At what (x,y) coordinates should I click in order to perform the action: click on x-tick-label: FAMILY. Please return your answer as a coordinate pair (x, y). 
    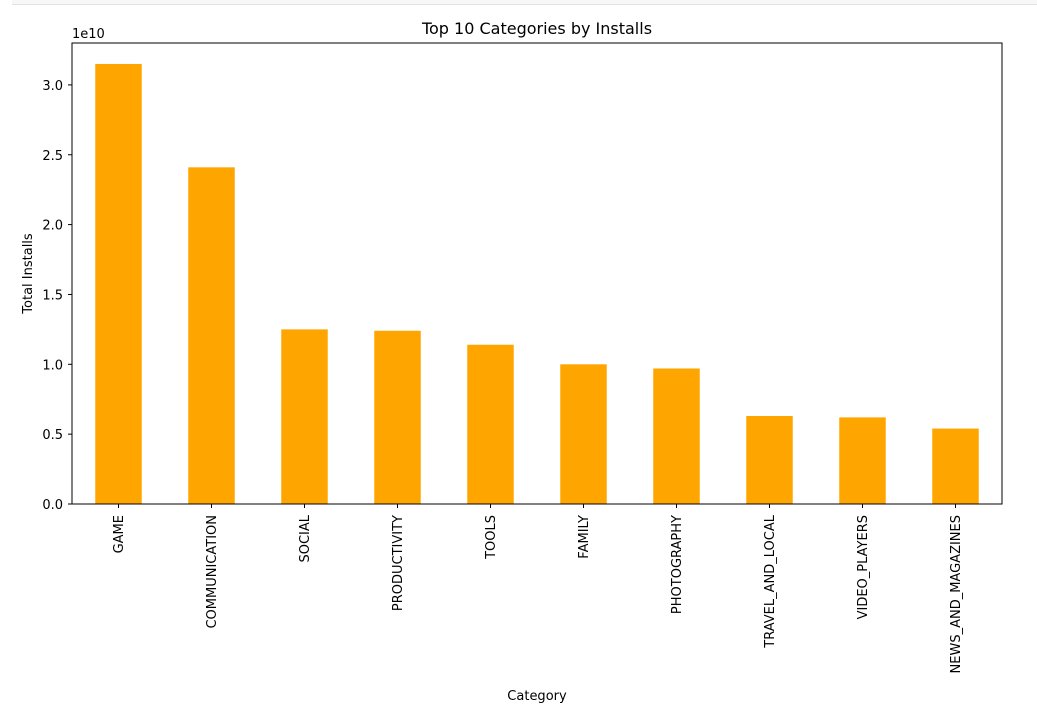
    Looking at the image, I should click on (584, 537).